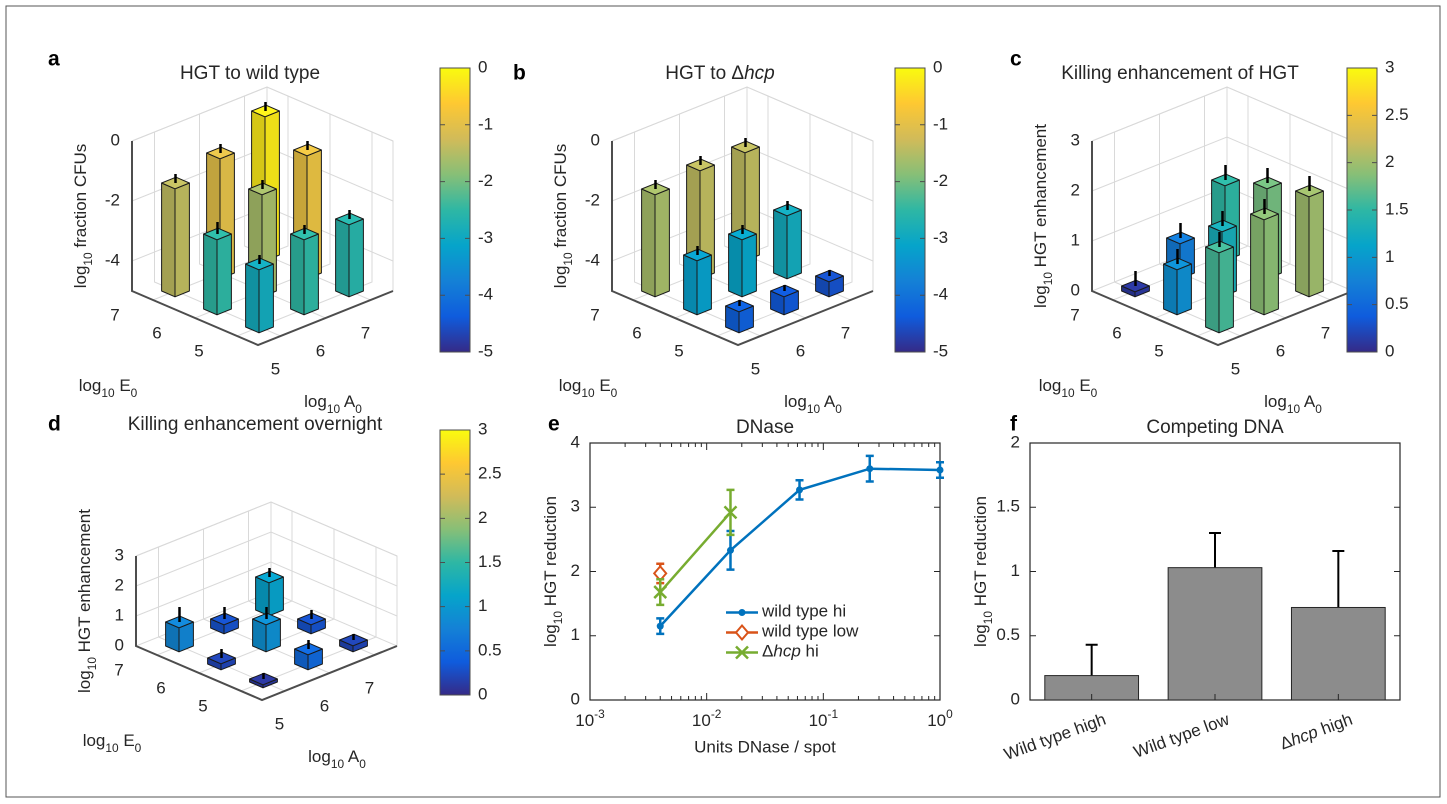 The image size is (1447, 804). What do you see at coordinates (814, 409) in the screenshot?
I see `x-axis-label-part: 10` at bounding box center [814, 409].